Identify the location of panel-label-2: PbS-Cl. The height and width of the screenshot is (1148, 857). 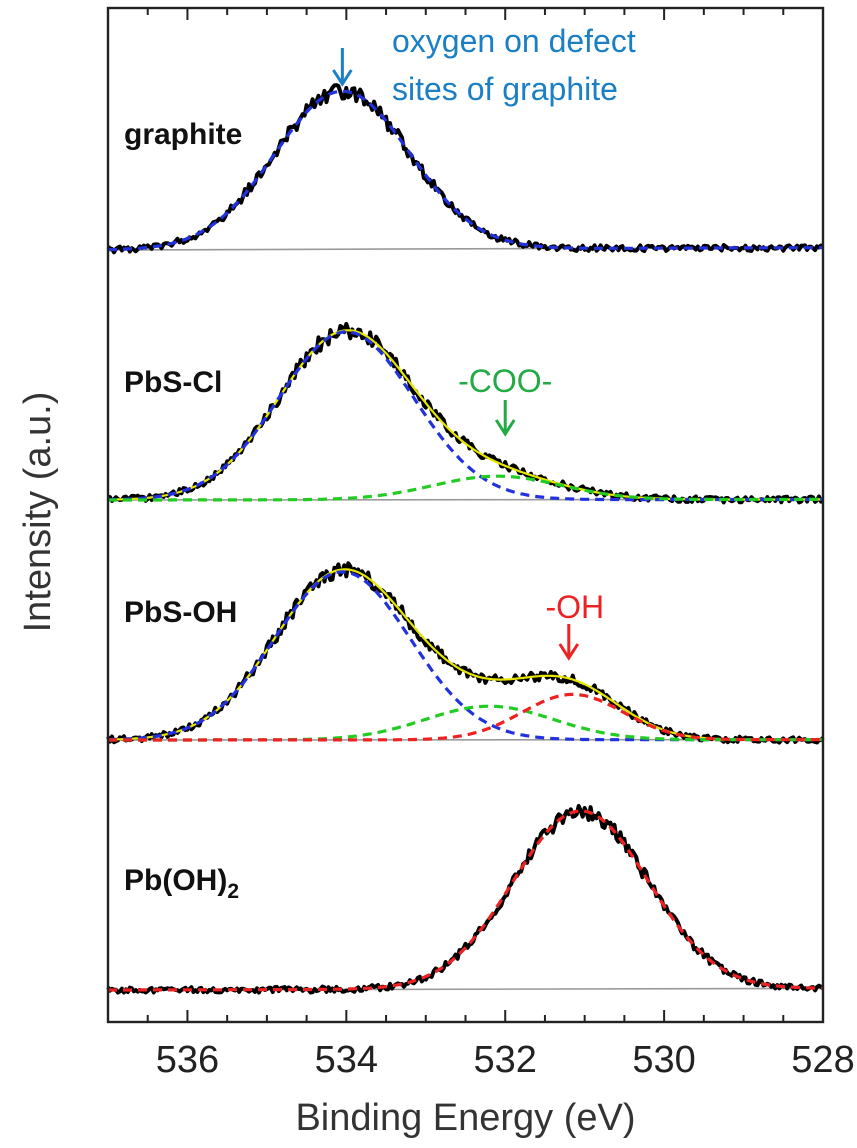
(173, 382).